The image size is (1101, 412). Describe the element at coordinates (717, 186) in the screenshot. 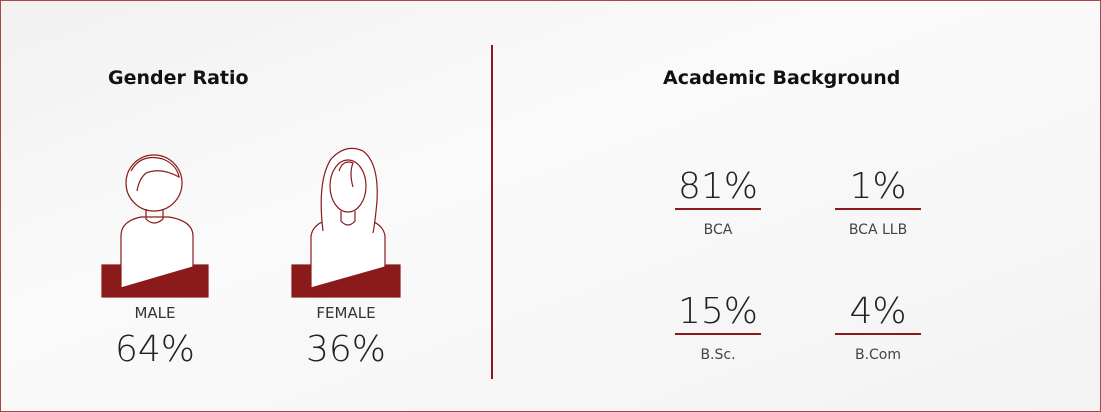

I see `stat-value: 81%` at that location.